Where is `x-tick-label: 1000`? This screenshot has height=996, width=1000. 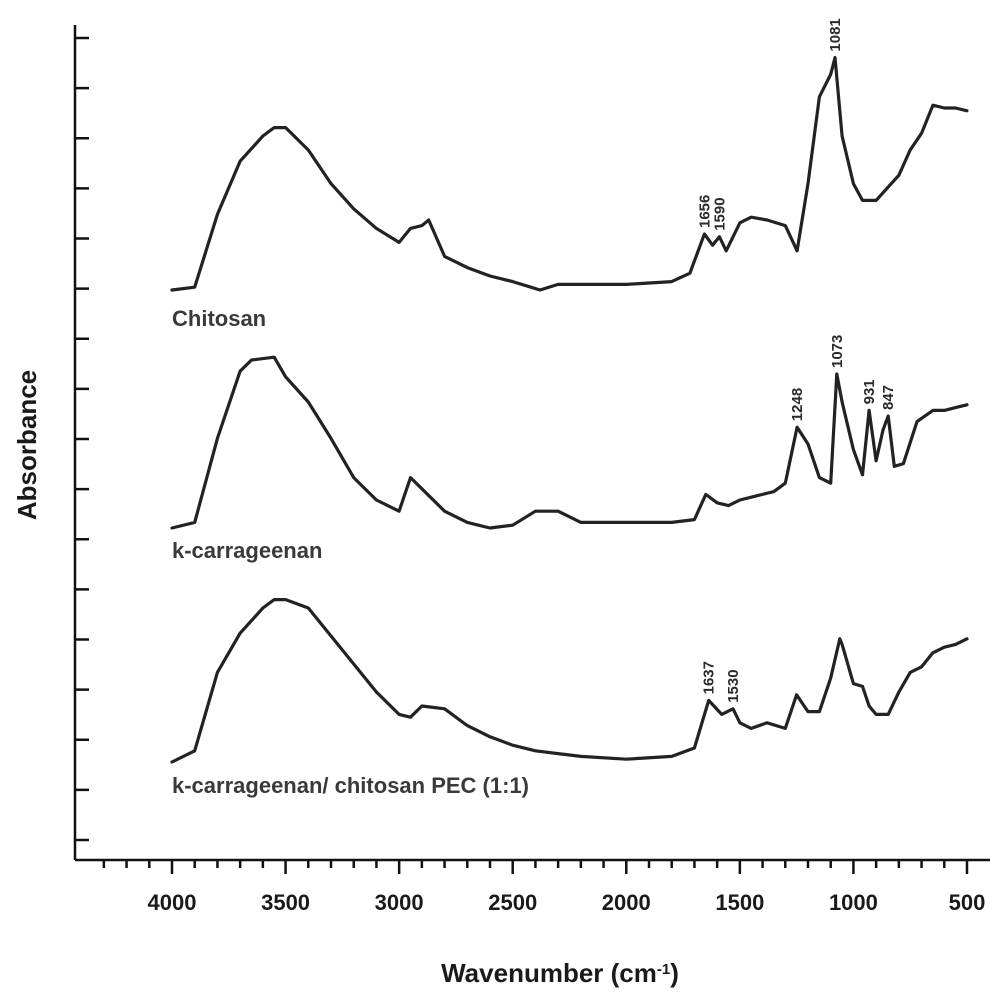 x-tick-label: 1000 is located at coordinates (853, 902).